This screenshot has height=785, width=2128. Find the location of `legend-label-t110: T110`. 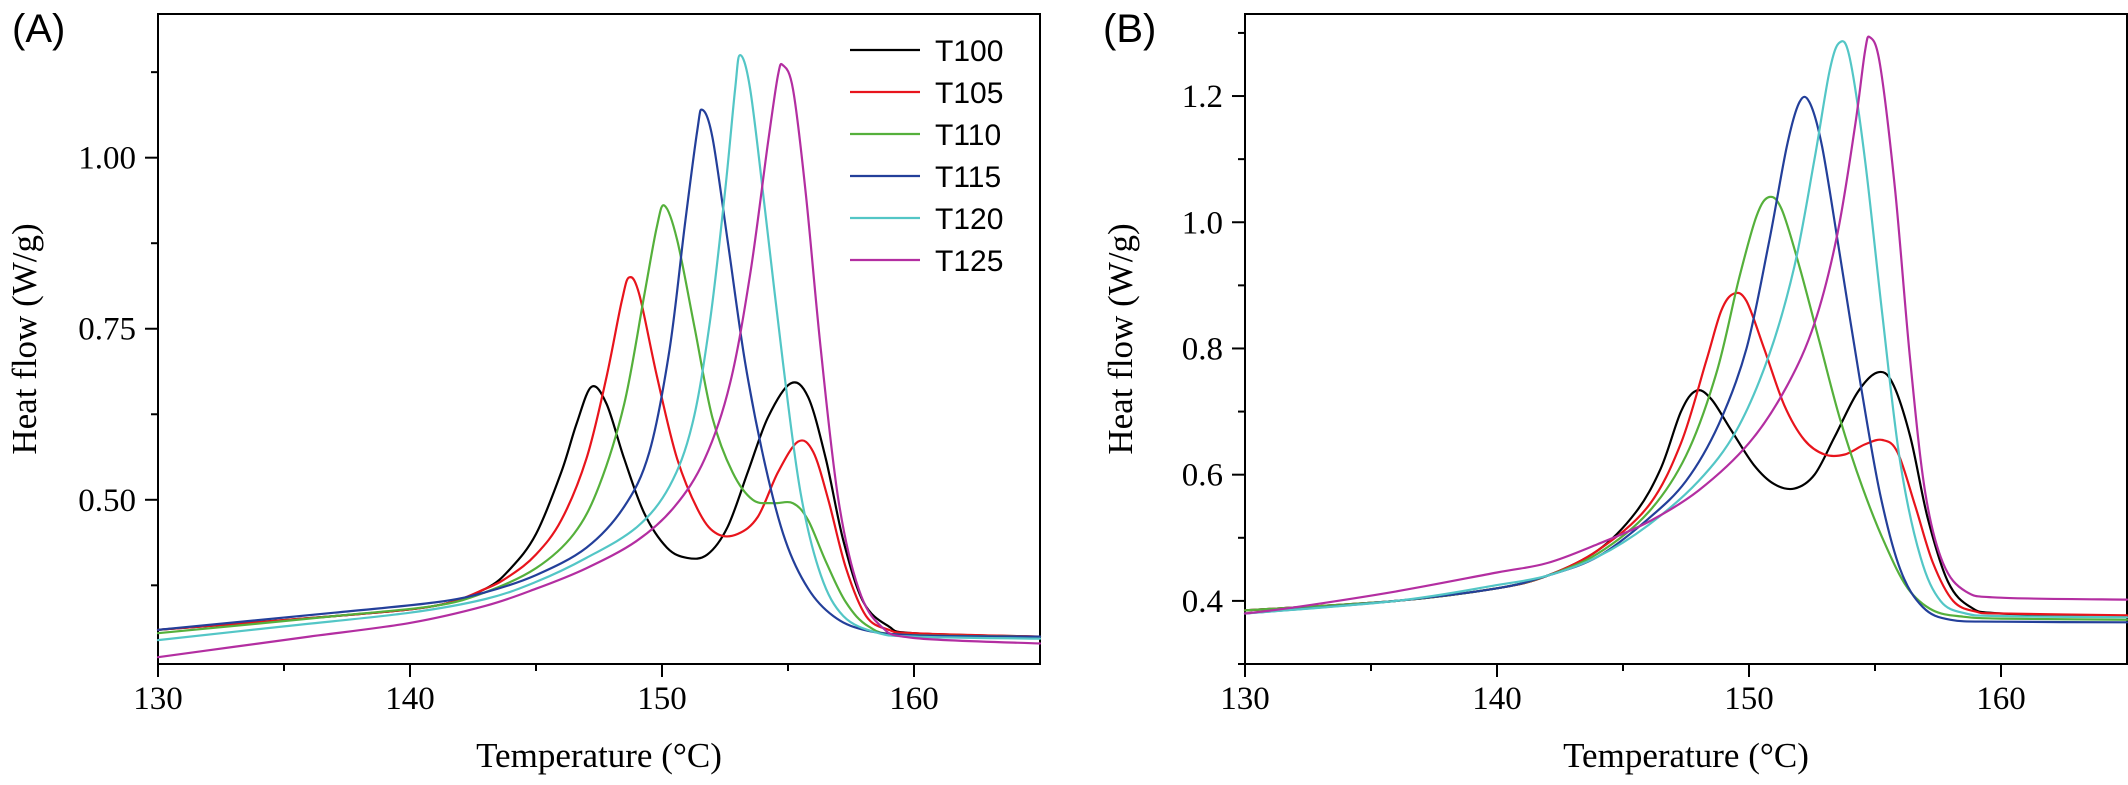

legend-label-t110: T110 is located at coordinates (968, 135).